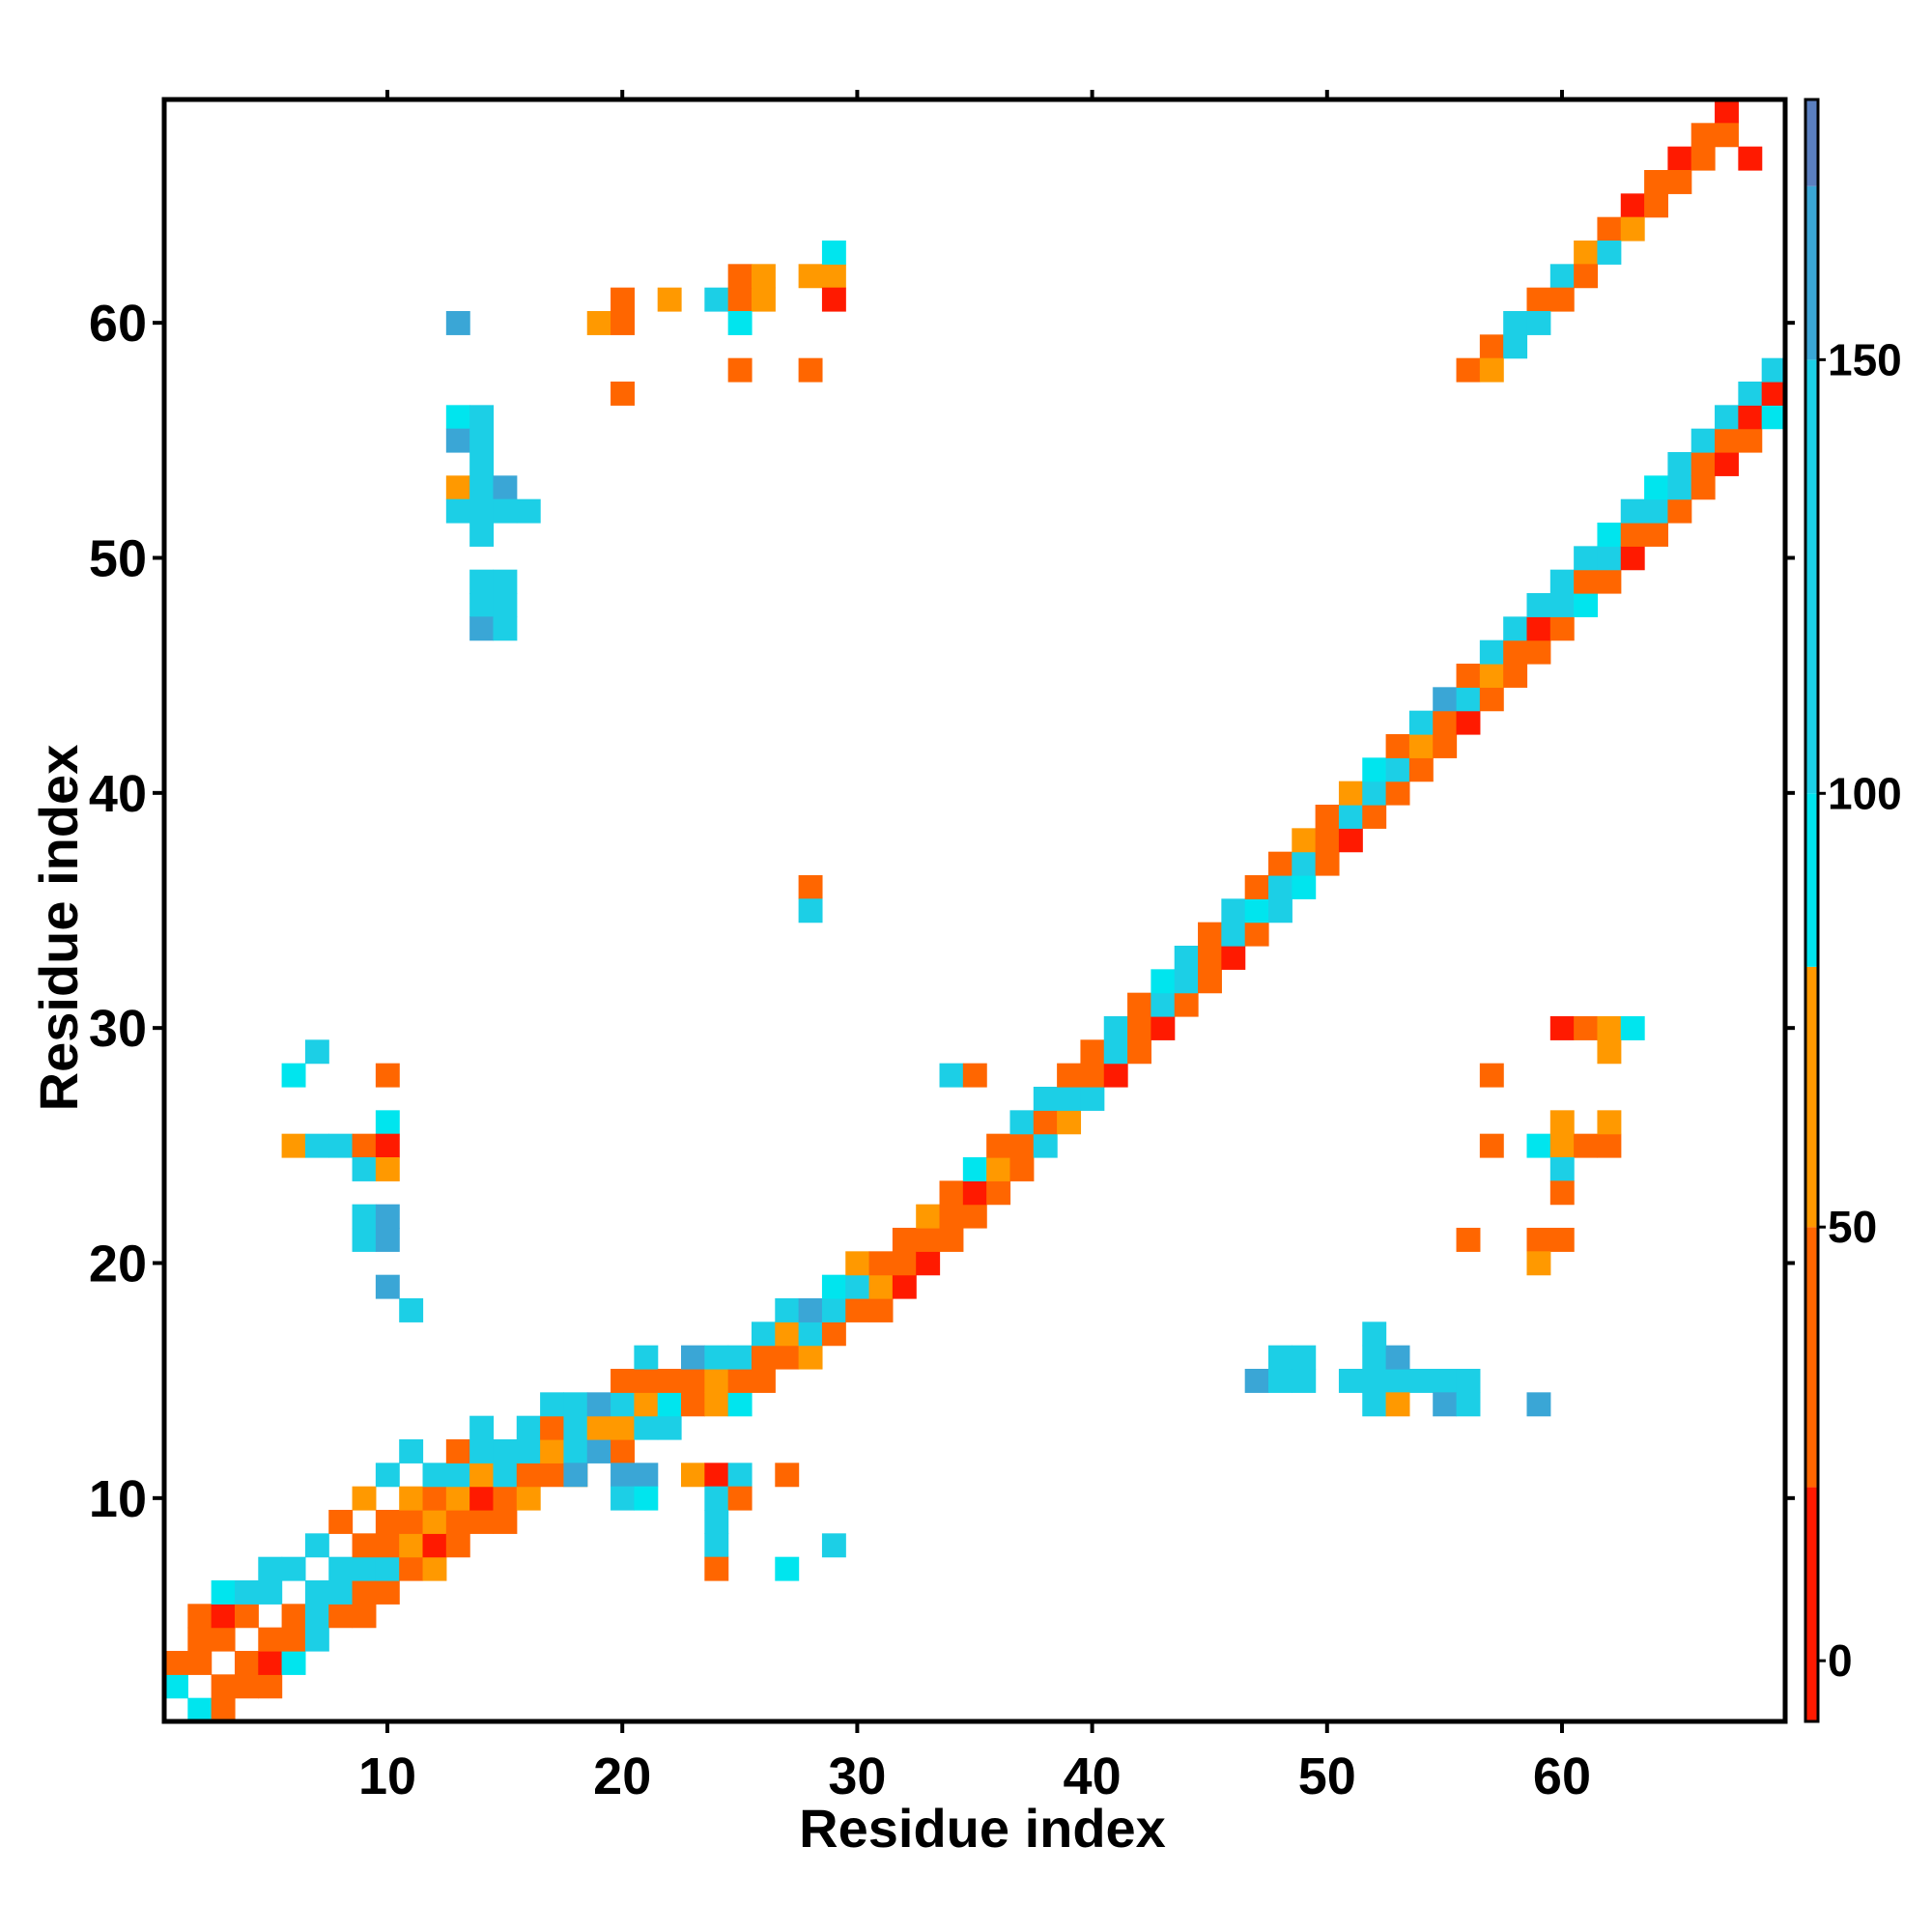  What do you see at coordinates (1865, 359) in the screenshot?
I see `colorbar-tick-label: 150` at bounding box center [1865, 359].